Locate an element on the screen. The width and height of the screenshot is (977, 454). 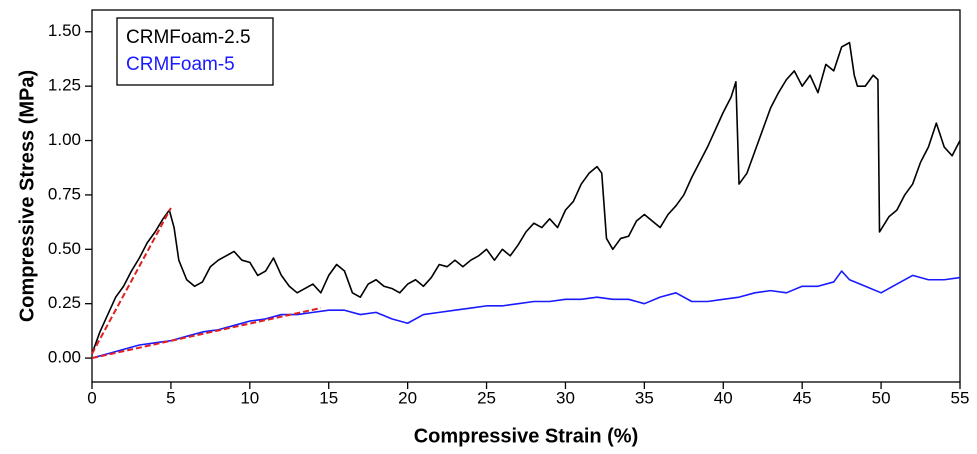
x-tick-label: 15 is located at coordinates (328, 397).